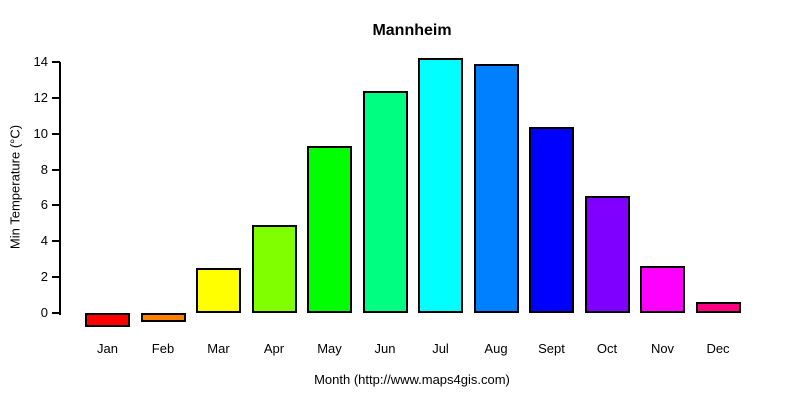 The width and height of the screenshot is (800, 400). I want to click on y-tick-label: 2, so click(44, 277).